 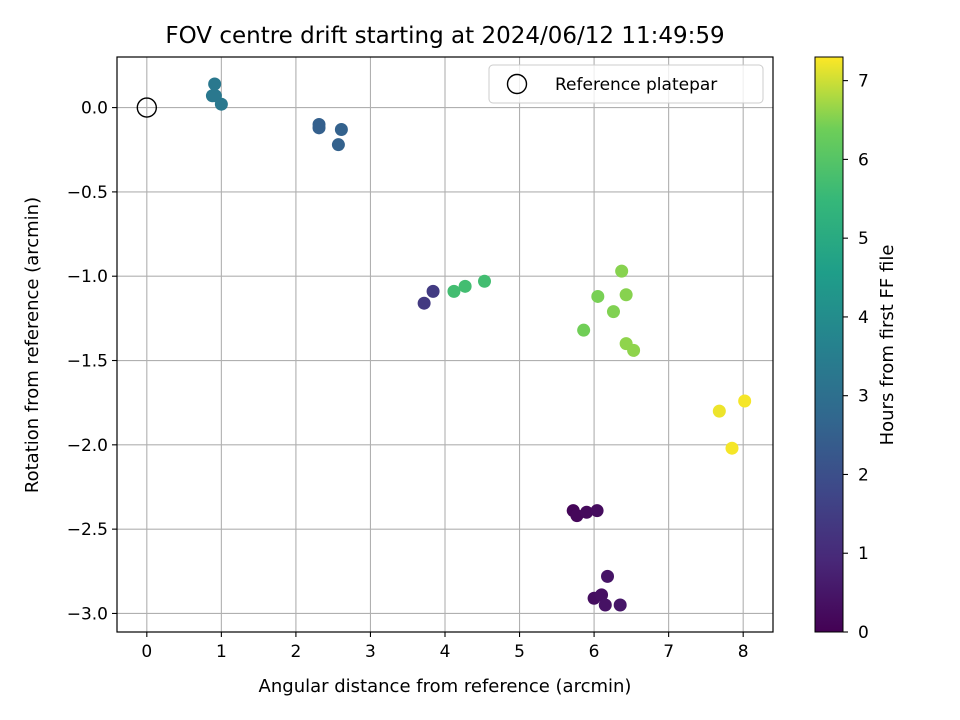 What do you see at coordinates (32, 345) in the screenshot?
I see `y-axis-label: Rotation from reference (arcmin)` at bounding box center [32, 345].